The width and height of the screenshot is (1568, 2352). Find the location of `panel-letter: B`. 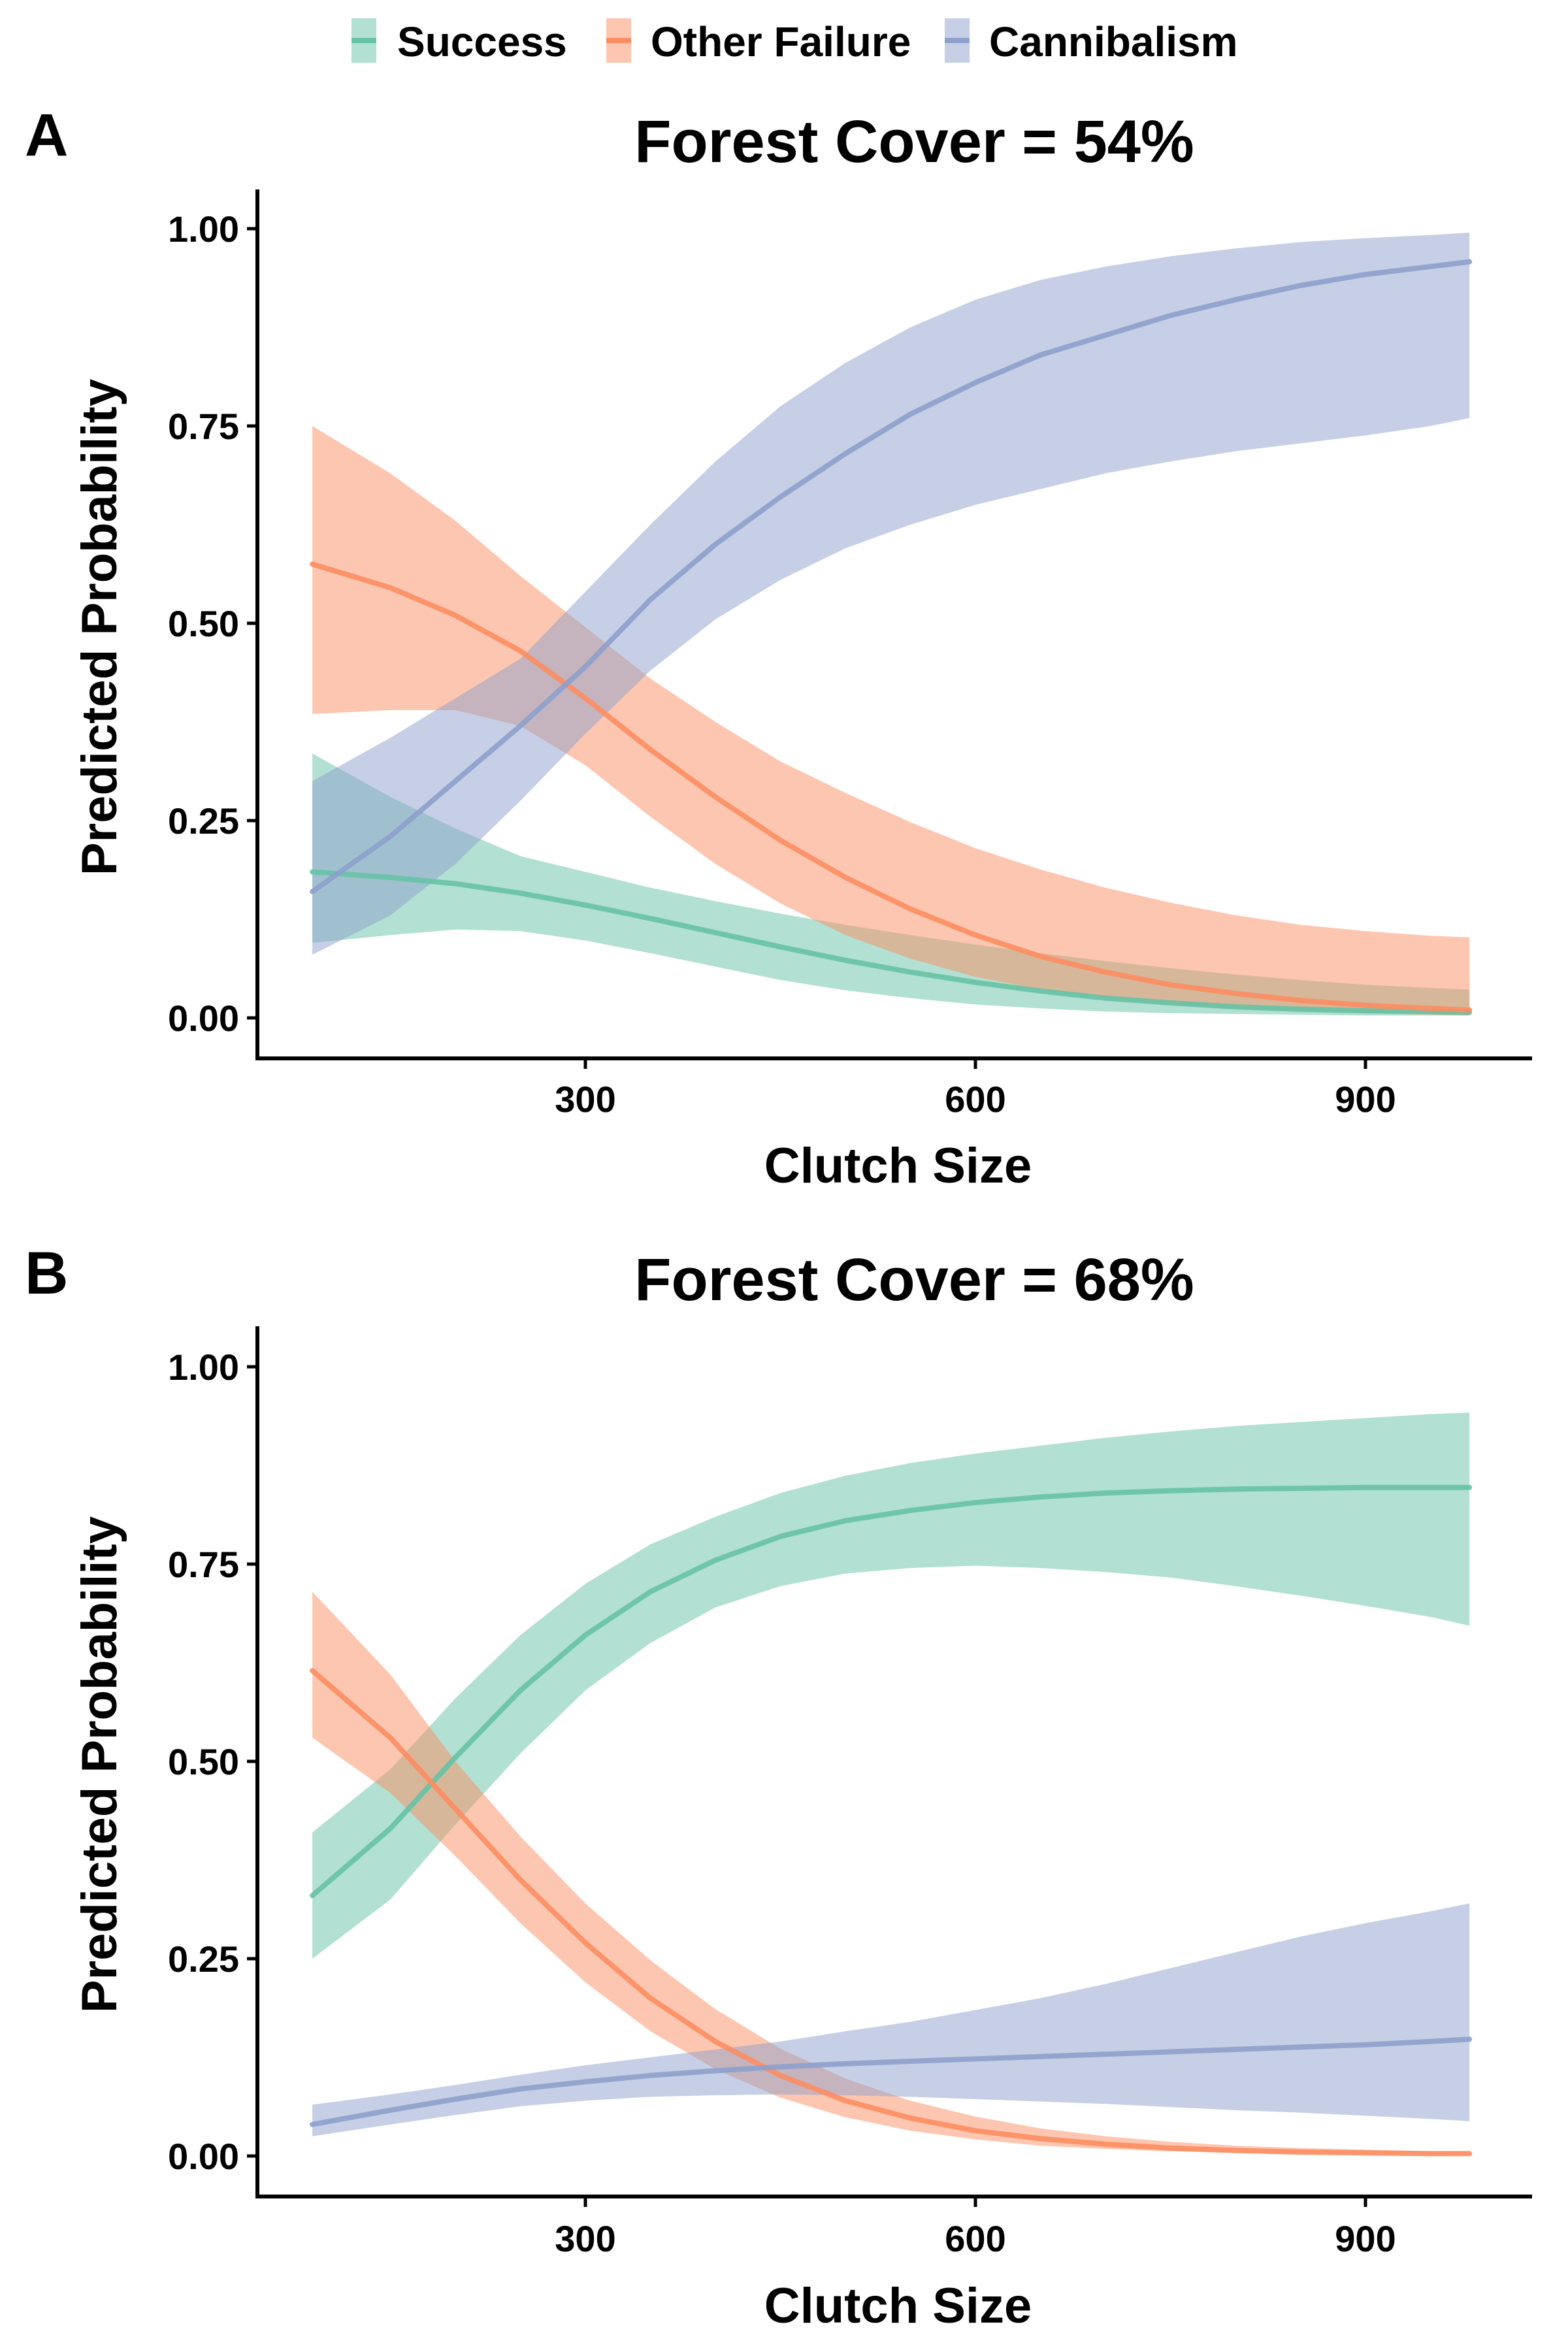

panel-letter: B is located at coordinates (46, 1273).